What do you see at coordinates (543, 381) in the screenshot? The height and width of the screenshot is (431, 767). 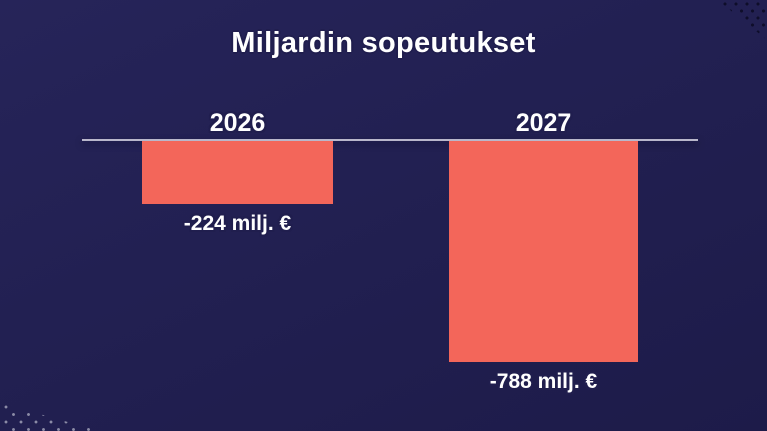 I see `value-label-2027: -788 milj. €` at bounding box center [543, 381].